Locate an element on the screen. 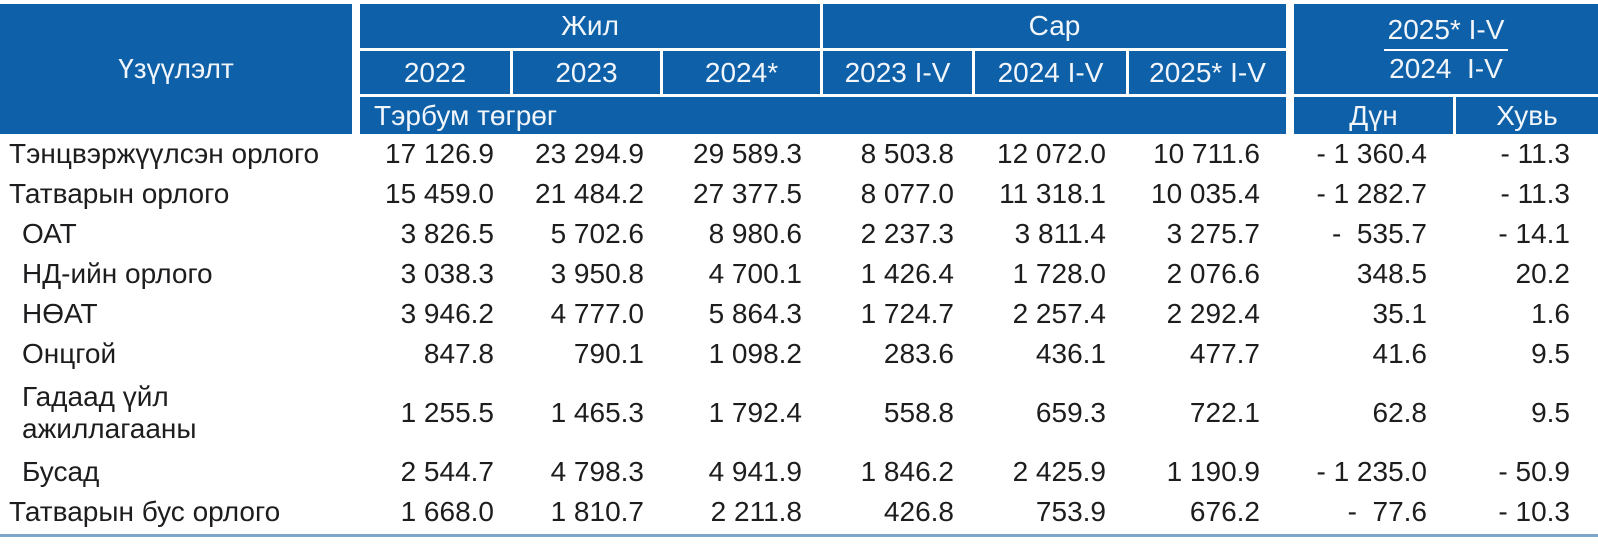 The image size is (1598, 546). header-col-2023: 2023 is located at coordinates (585, 71).